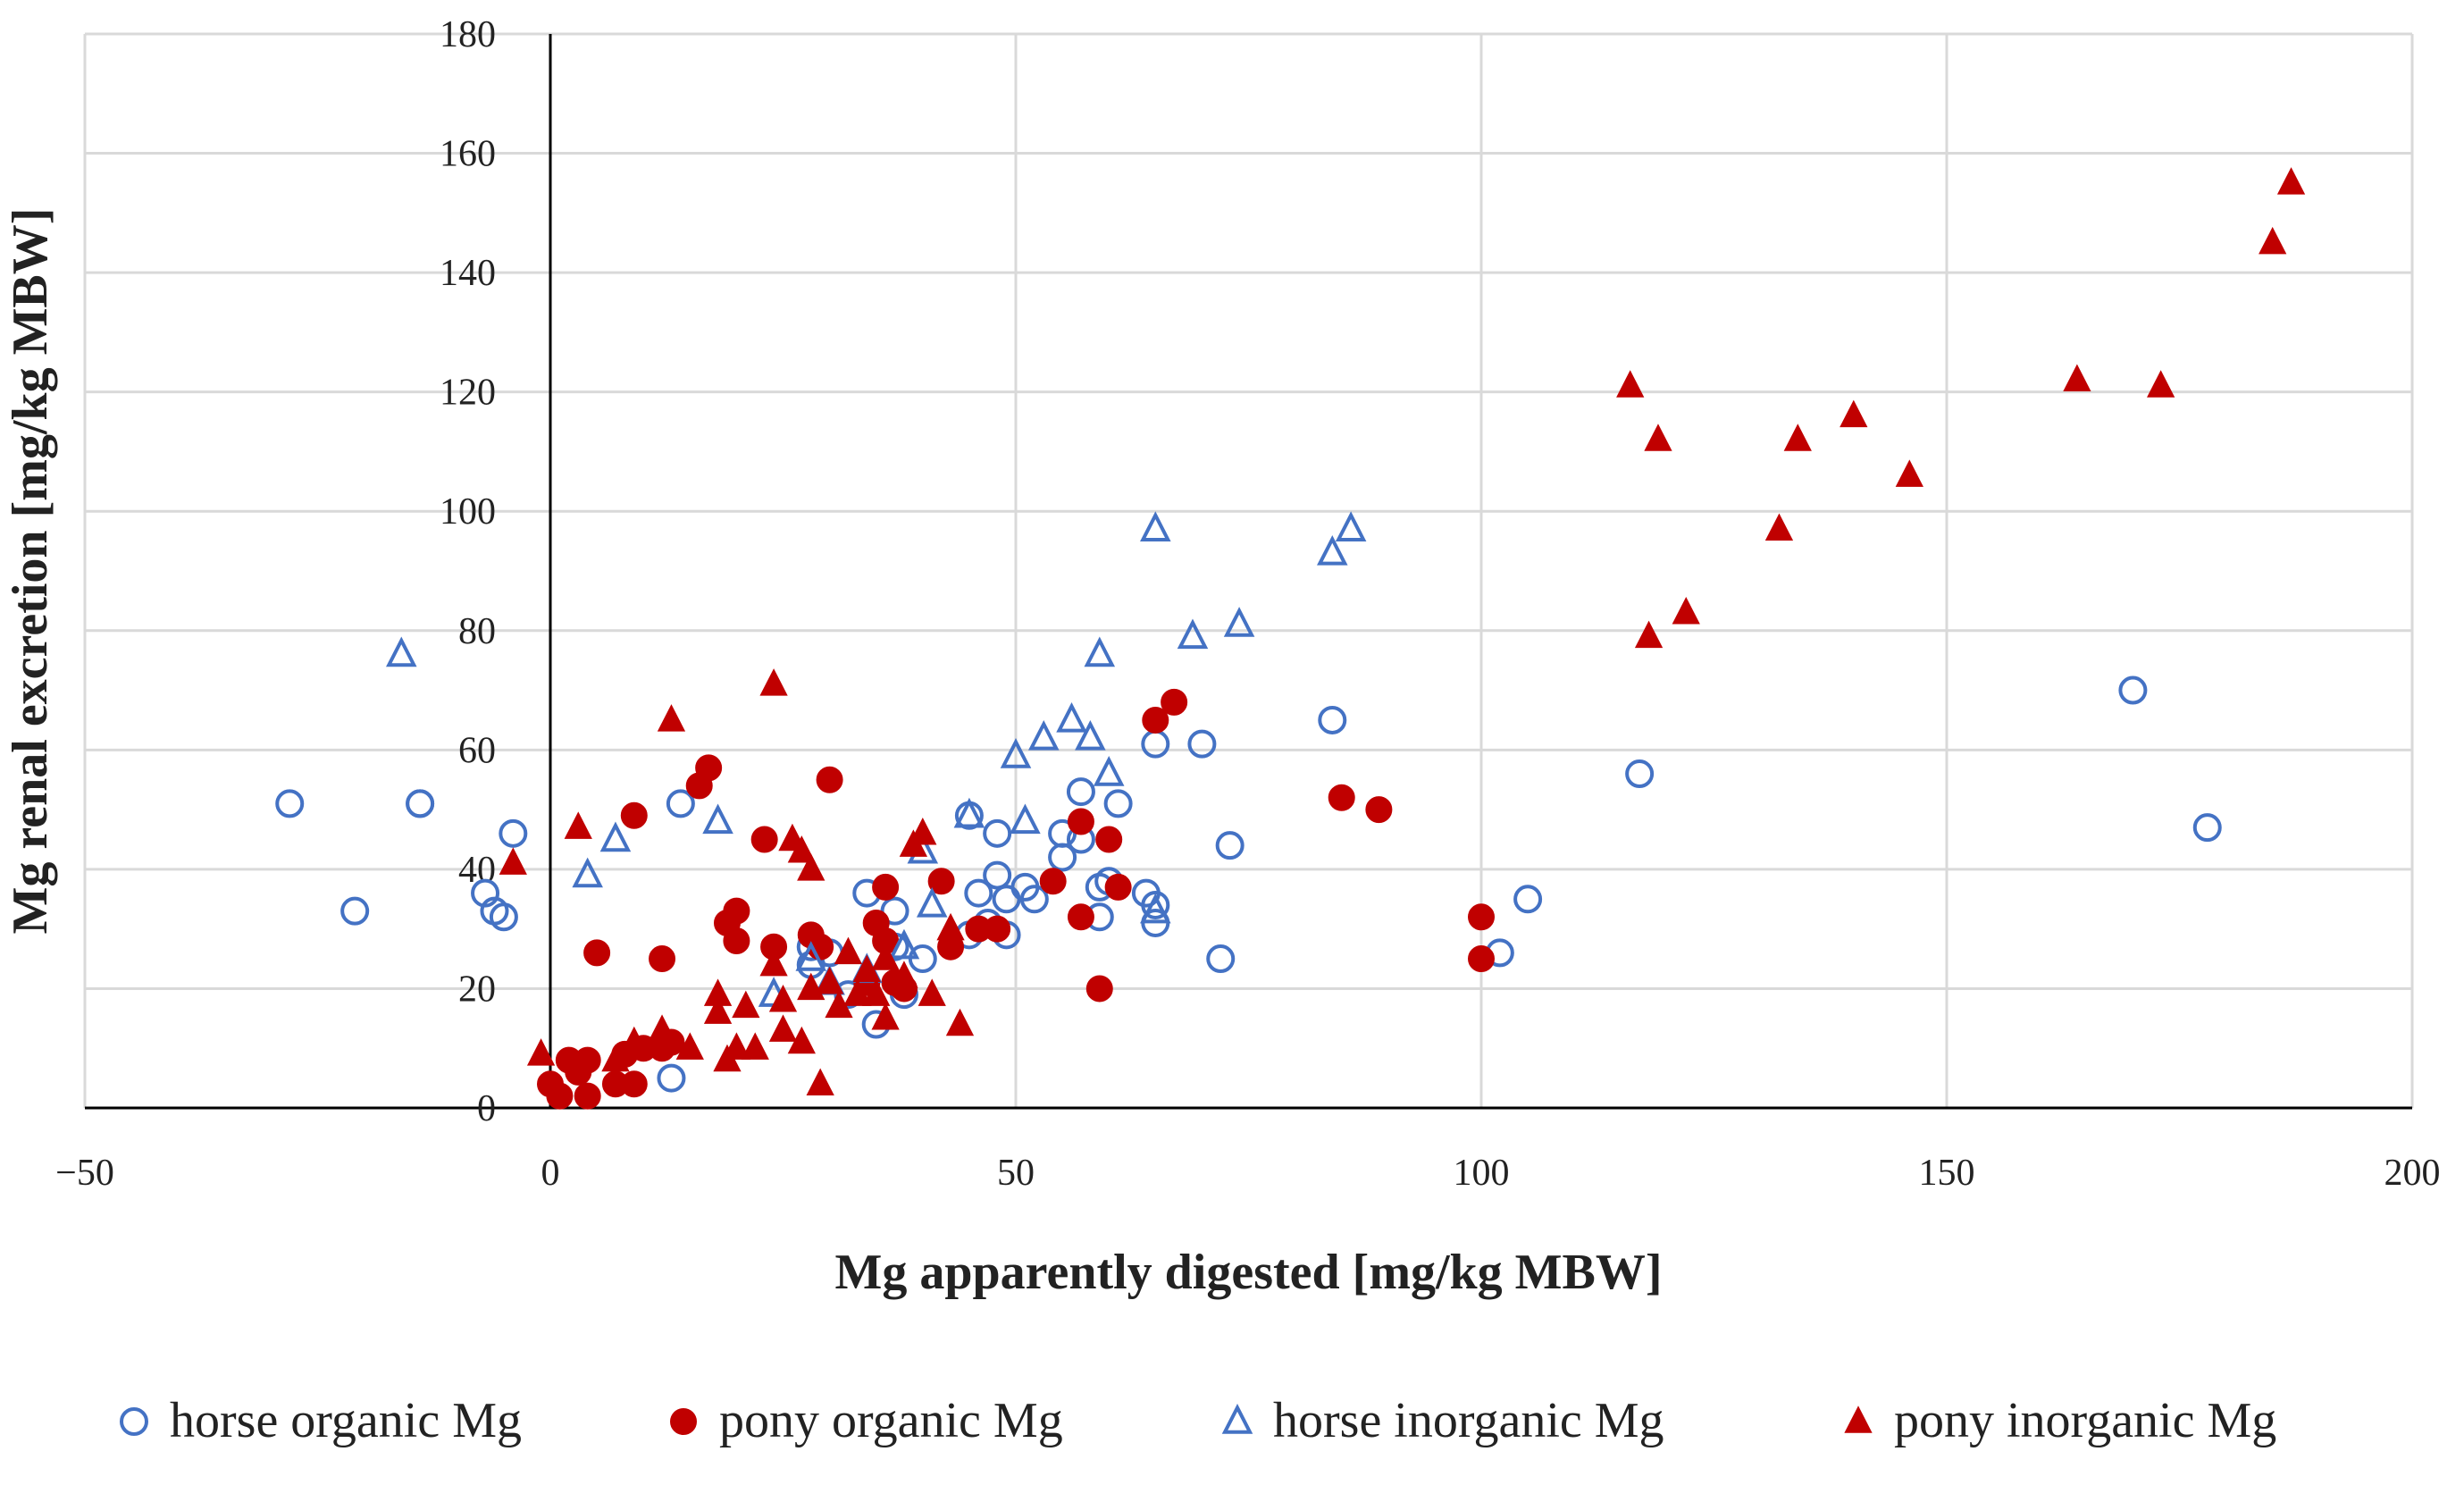 This screenshot has height=1485, width=2464. I want to click on legend-label-horse-inorganic-mg: horse inorganic Mg, so click(1468, 1421).